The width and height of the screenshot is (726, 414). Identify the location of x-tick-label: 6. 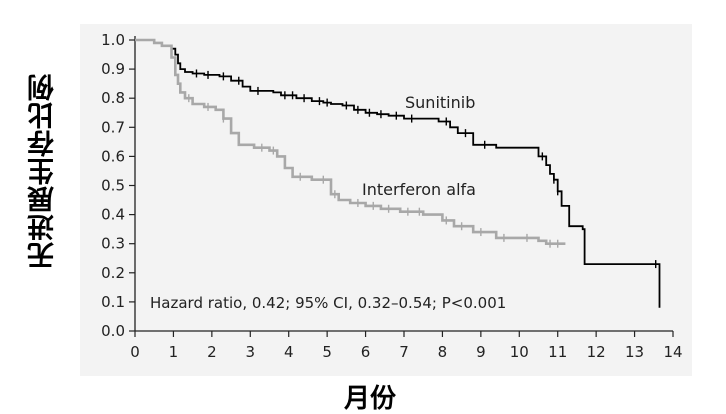
(366, 352).